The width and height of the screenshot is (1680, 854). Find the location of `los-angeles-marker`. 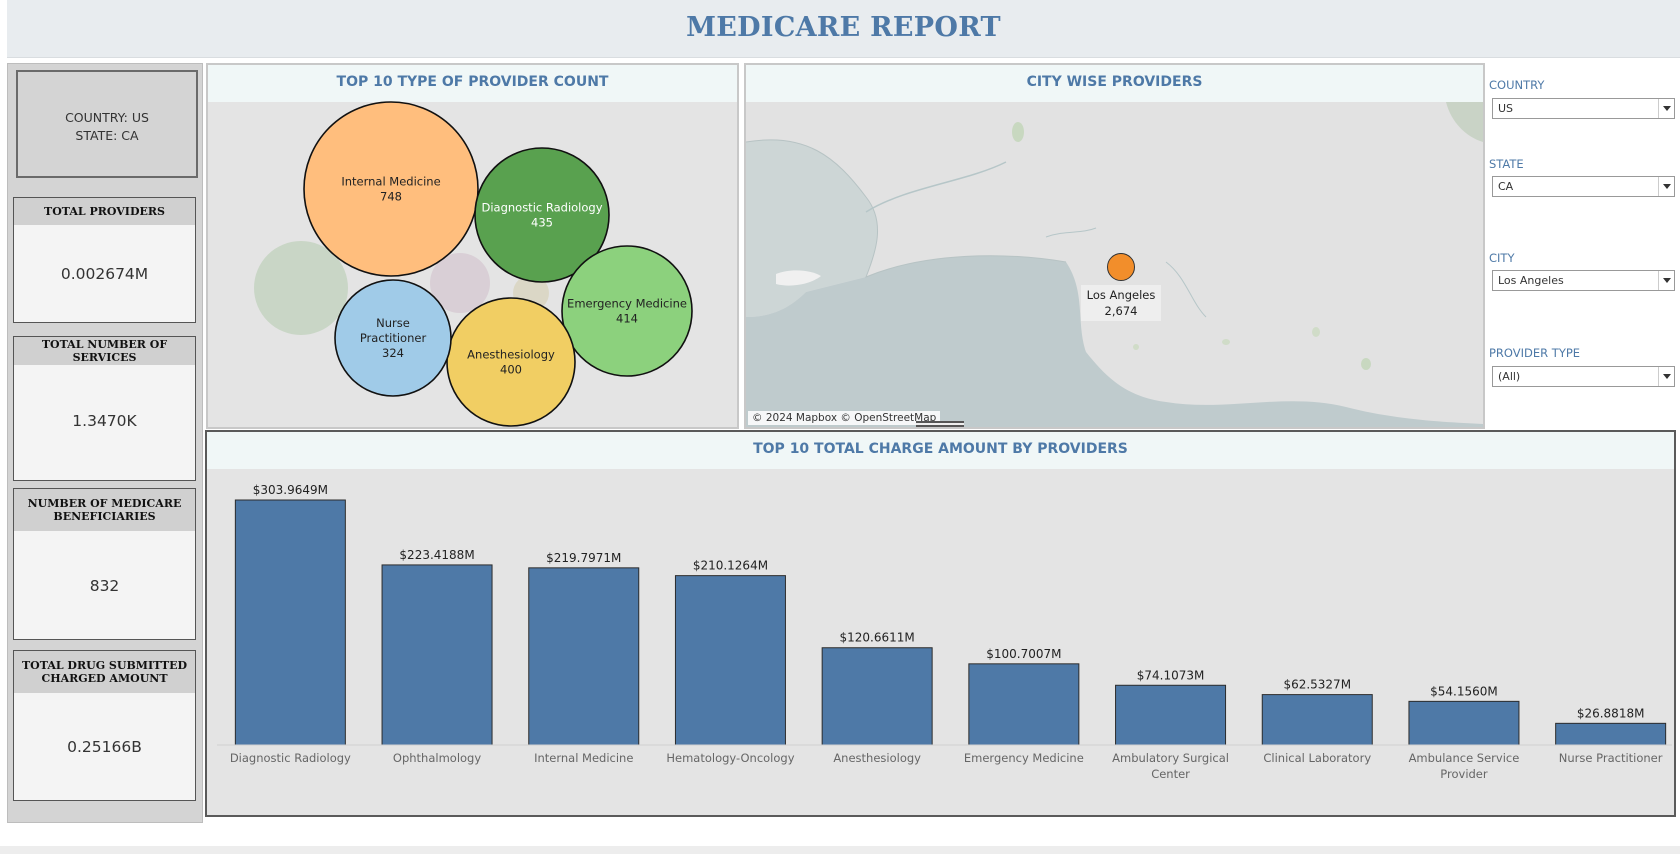

los-angeles-marker is located at coordinates (1121, 267).